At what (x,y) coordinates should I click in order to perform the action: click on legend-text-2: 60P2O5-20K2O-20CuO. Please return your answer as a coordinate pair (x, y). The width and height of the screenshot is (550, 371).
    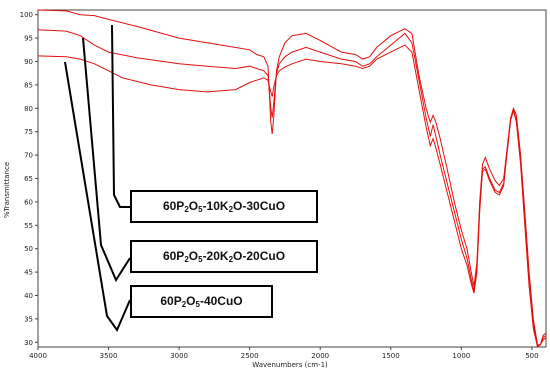
    Looking at the image, I should click on (224, 256).